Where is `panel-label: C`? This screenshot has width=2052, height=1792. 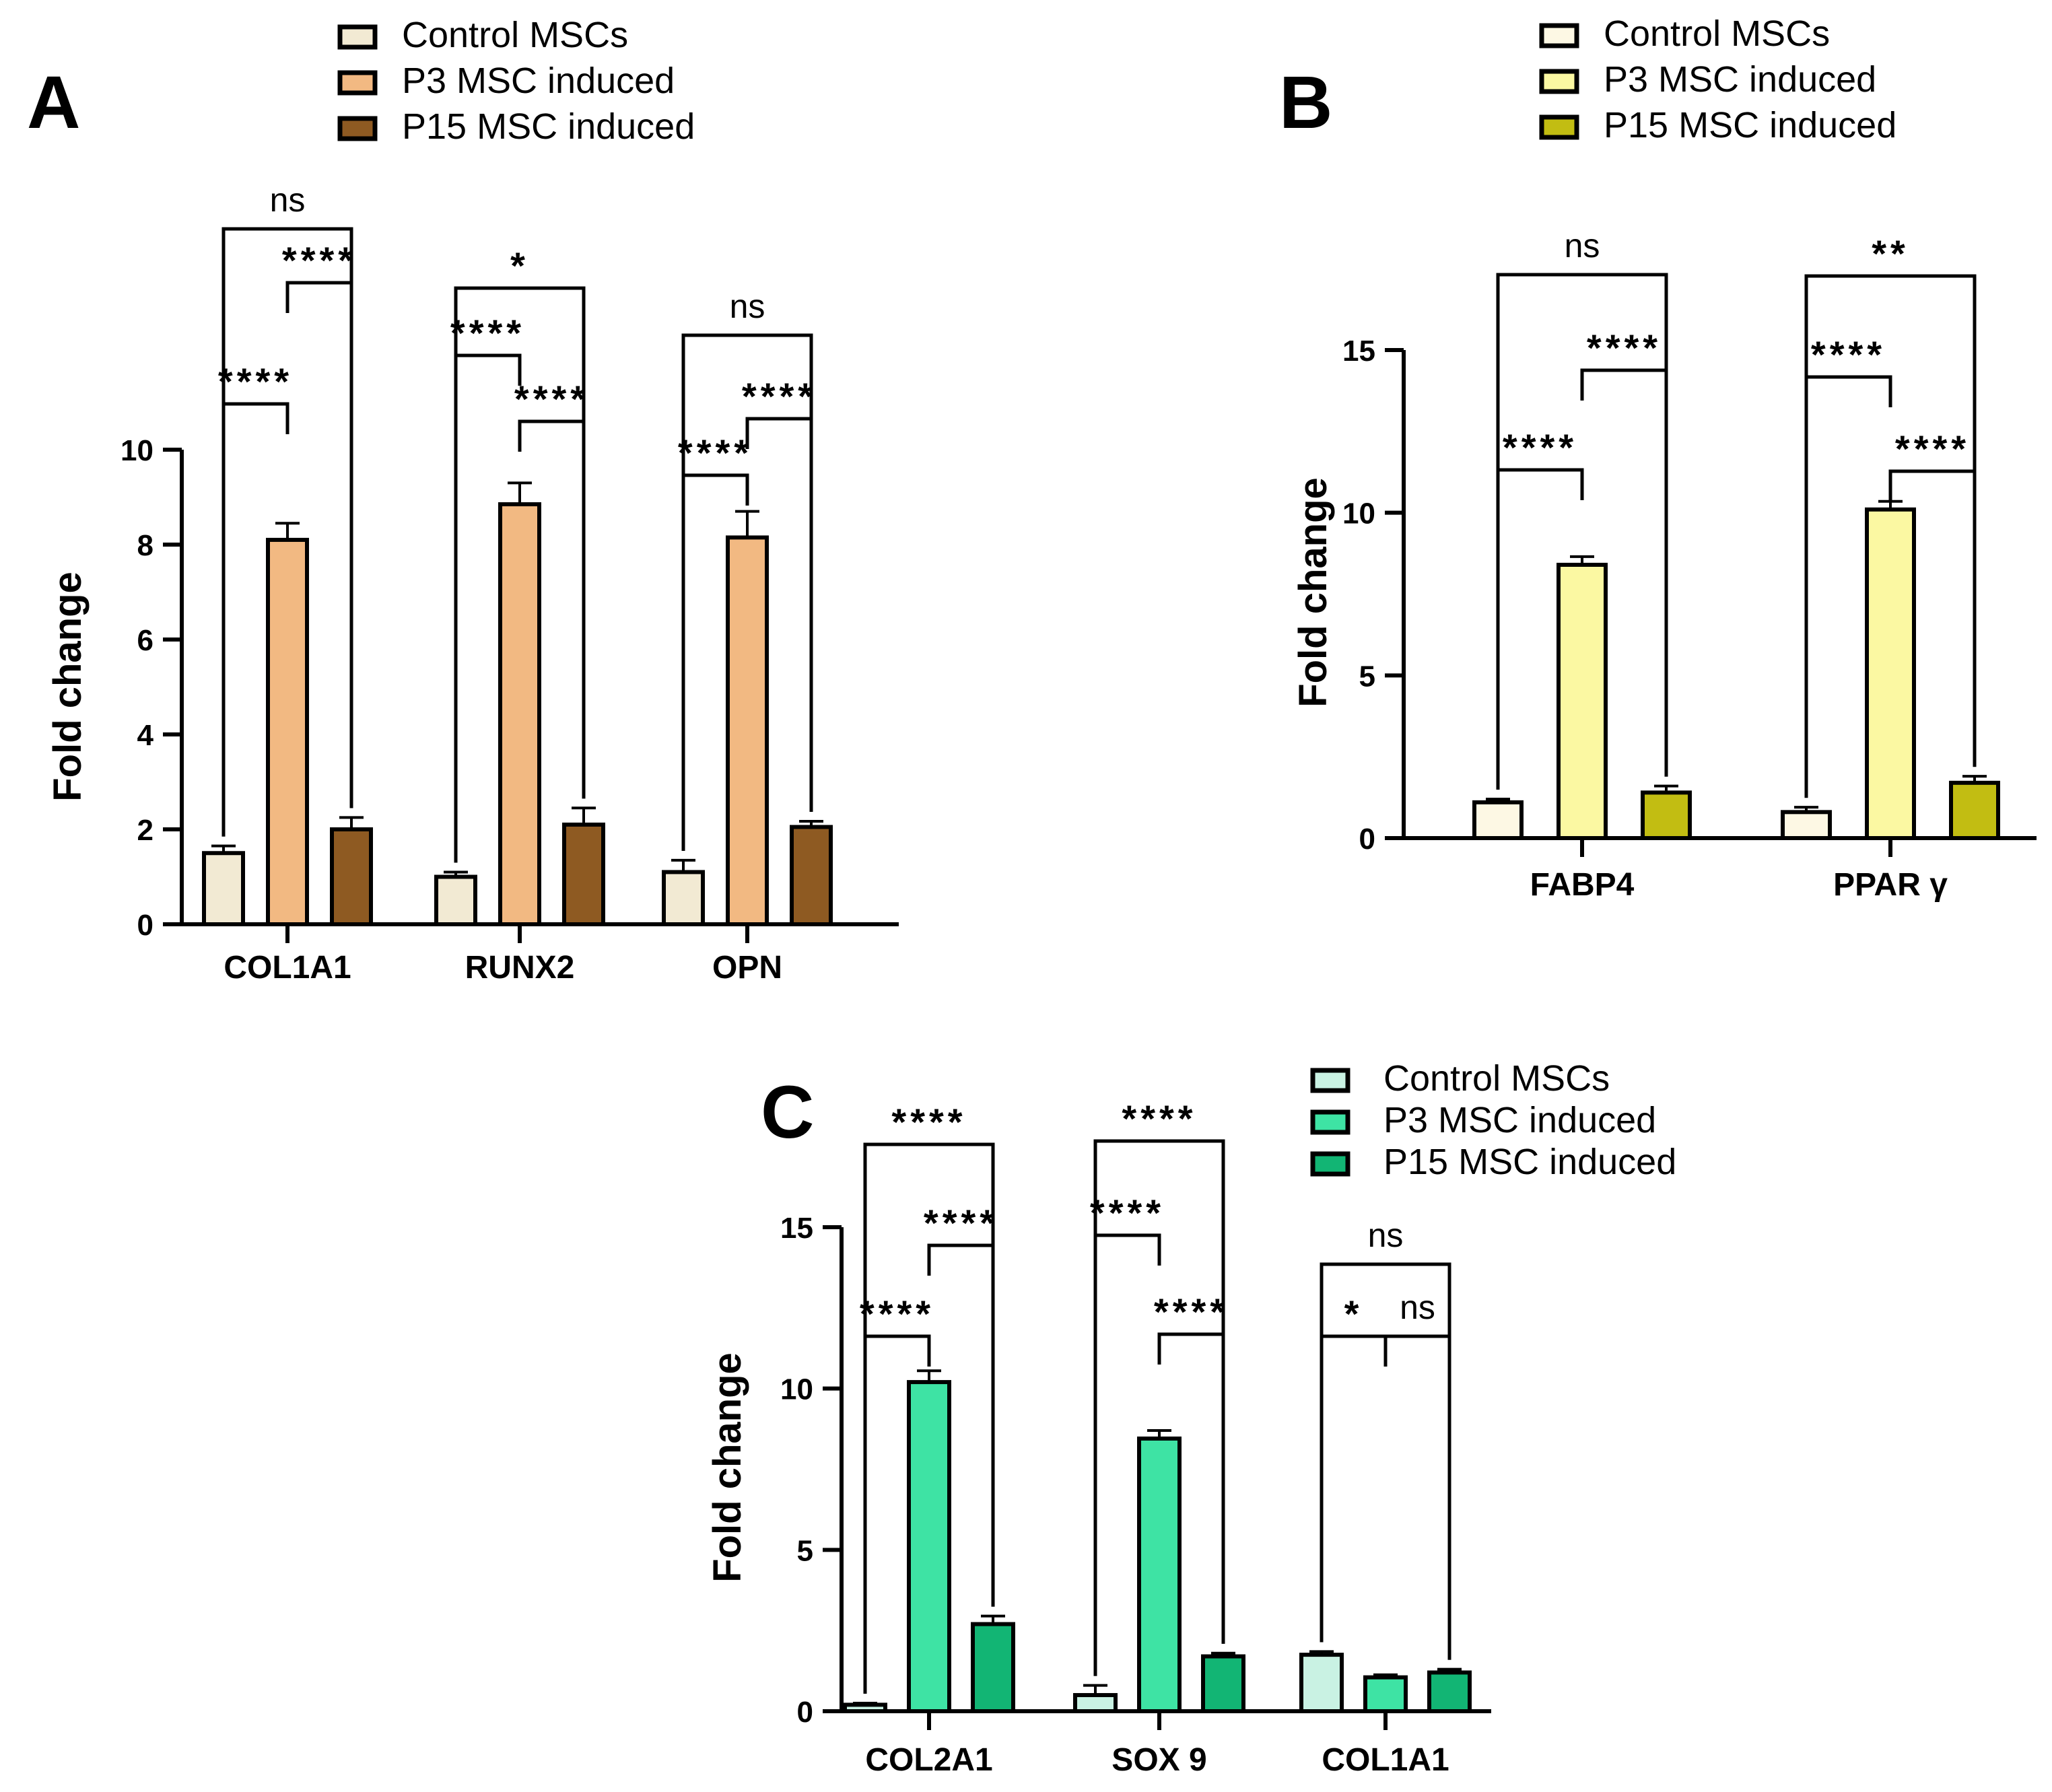 panel-label: C is located at coordinates (787, 1112).